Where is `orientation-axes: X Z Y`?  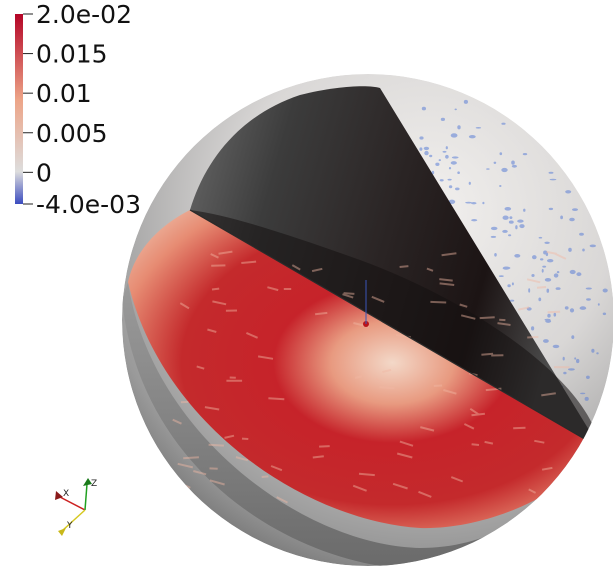
orientation-axes: X Z Y is located at coordinates (76, 507).